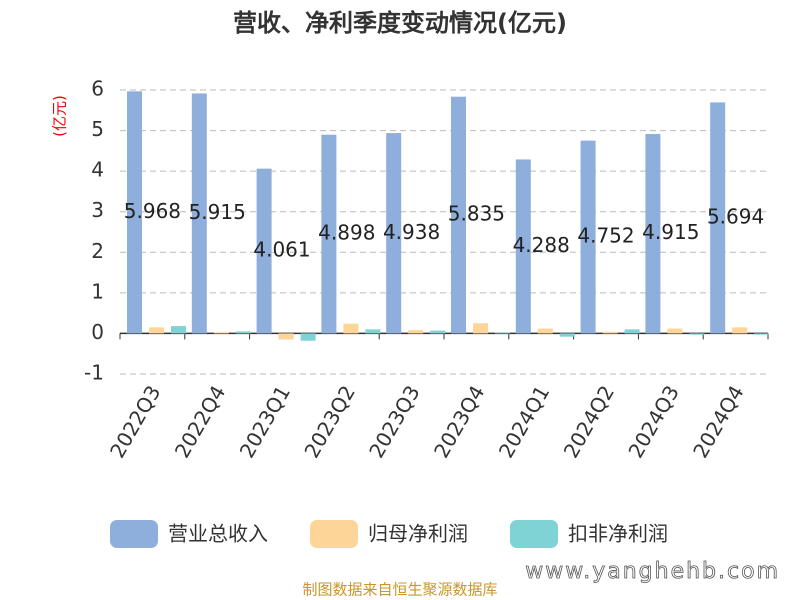 The image size is (800, 600). What do you see at coordinates (618, 534) in the screenshot?
I see `legend-label: 扣非净利润` at bounding box center [618, 534].